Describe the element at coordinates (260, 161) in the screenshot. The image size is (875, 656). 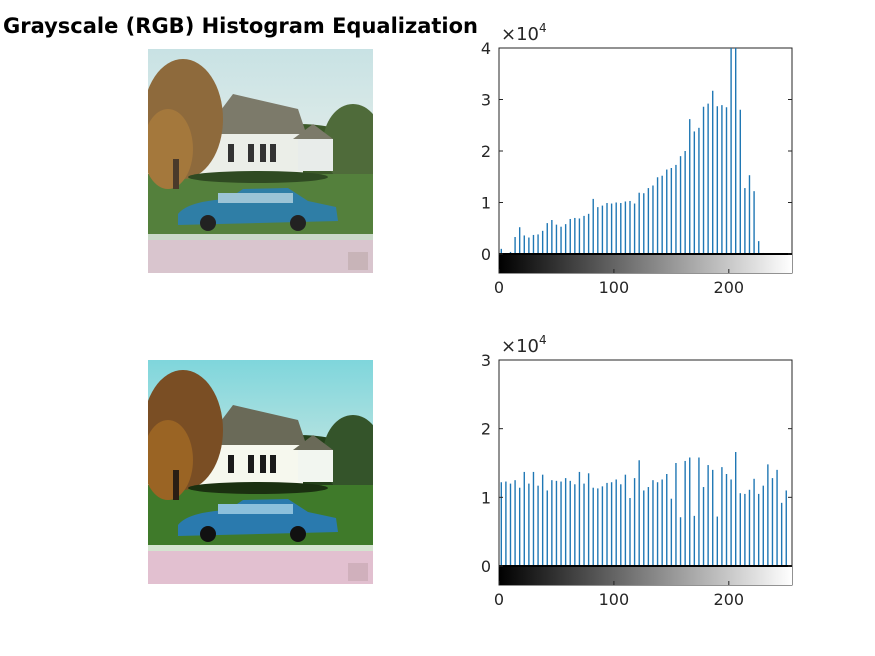
I see `original-image` at that location.